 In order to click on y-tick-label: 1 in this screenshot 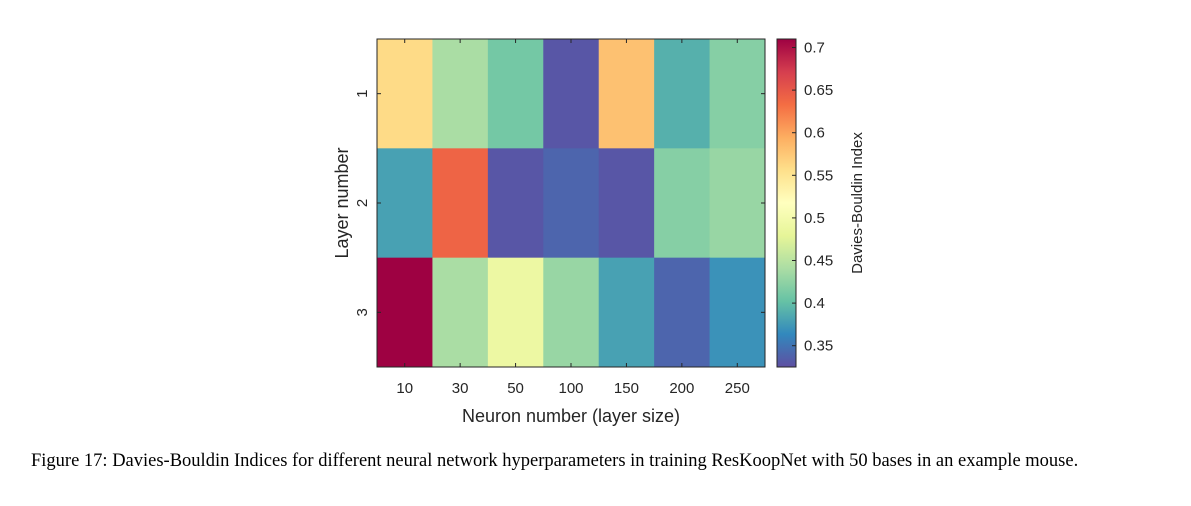, I will do `click(362, 93)`.